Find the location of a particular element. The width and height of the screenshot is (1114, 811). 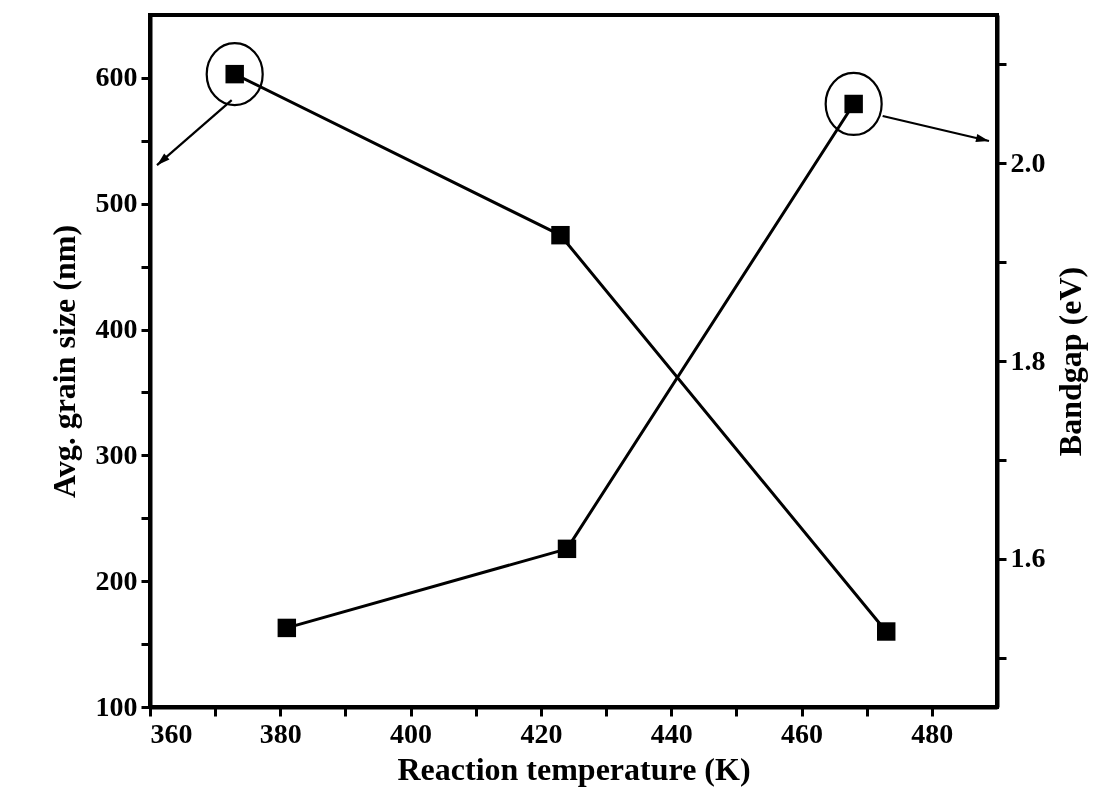

y-tick-label: 200 is located at coordinates (116, 580).